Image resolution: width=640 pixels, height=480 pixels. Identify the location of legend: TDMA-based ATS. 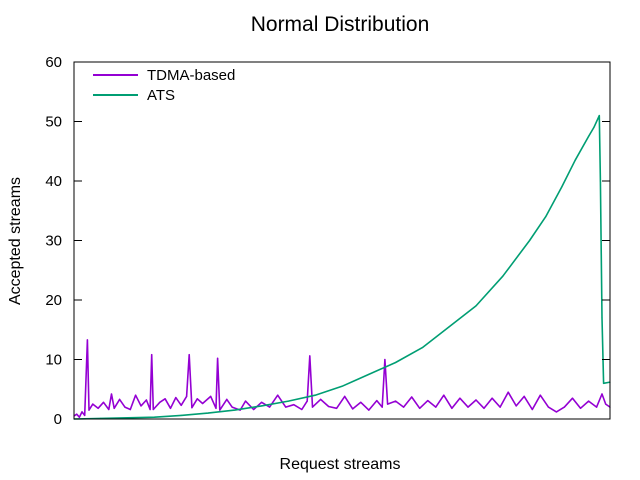
(164, 85).